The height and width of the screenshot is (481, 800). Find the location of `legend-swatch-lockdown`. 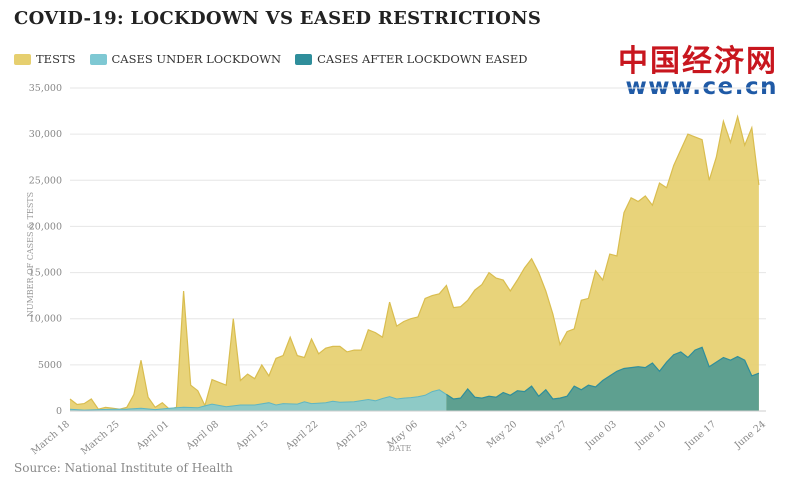

legend-swatch-lockdown is located at coordinates (98, 59).